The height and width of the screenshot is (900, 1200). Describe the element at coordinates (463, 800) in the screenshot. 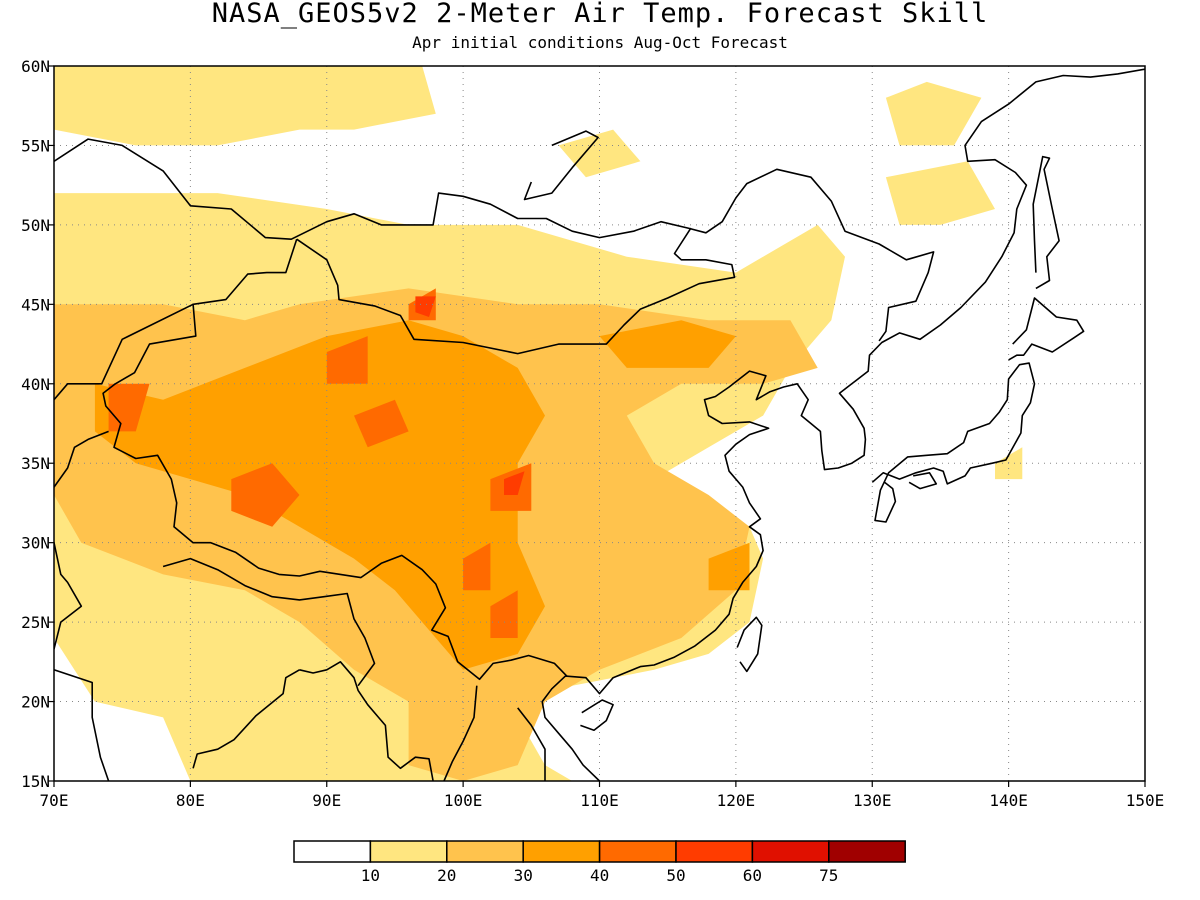

I see `lon-tick-label: 100E` at that location.